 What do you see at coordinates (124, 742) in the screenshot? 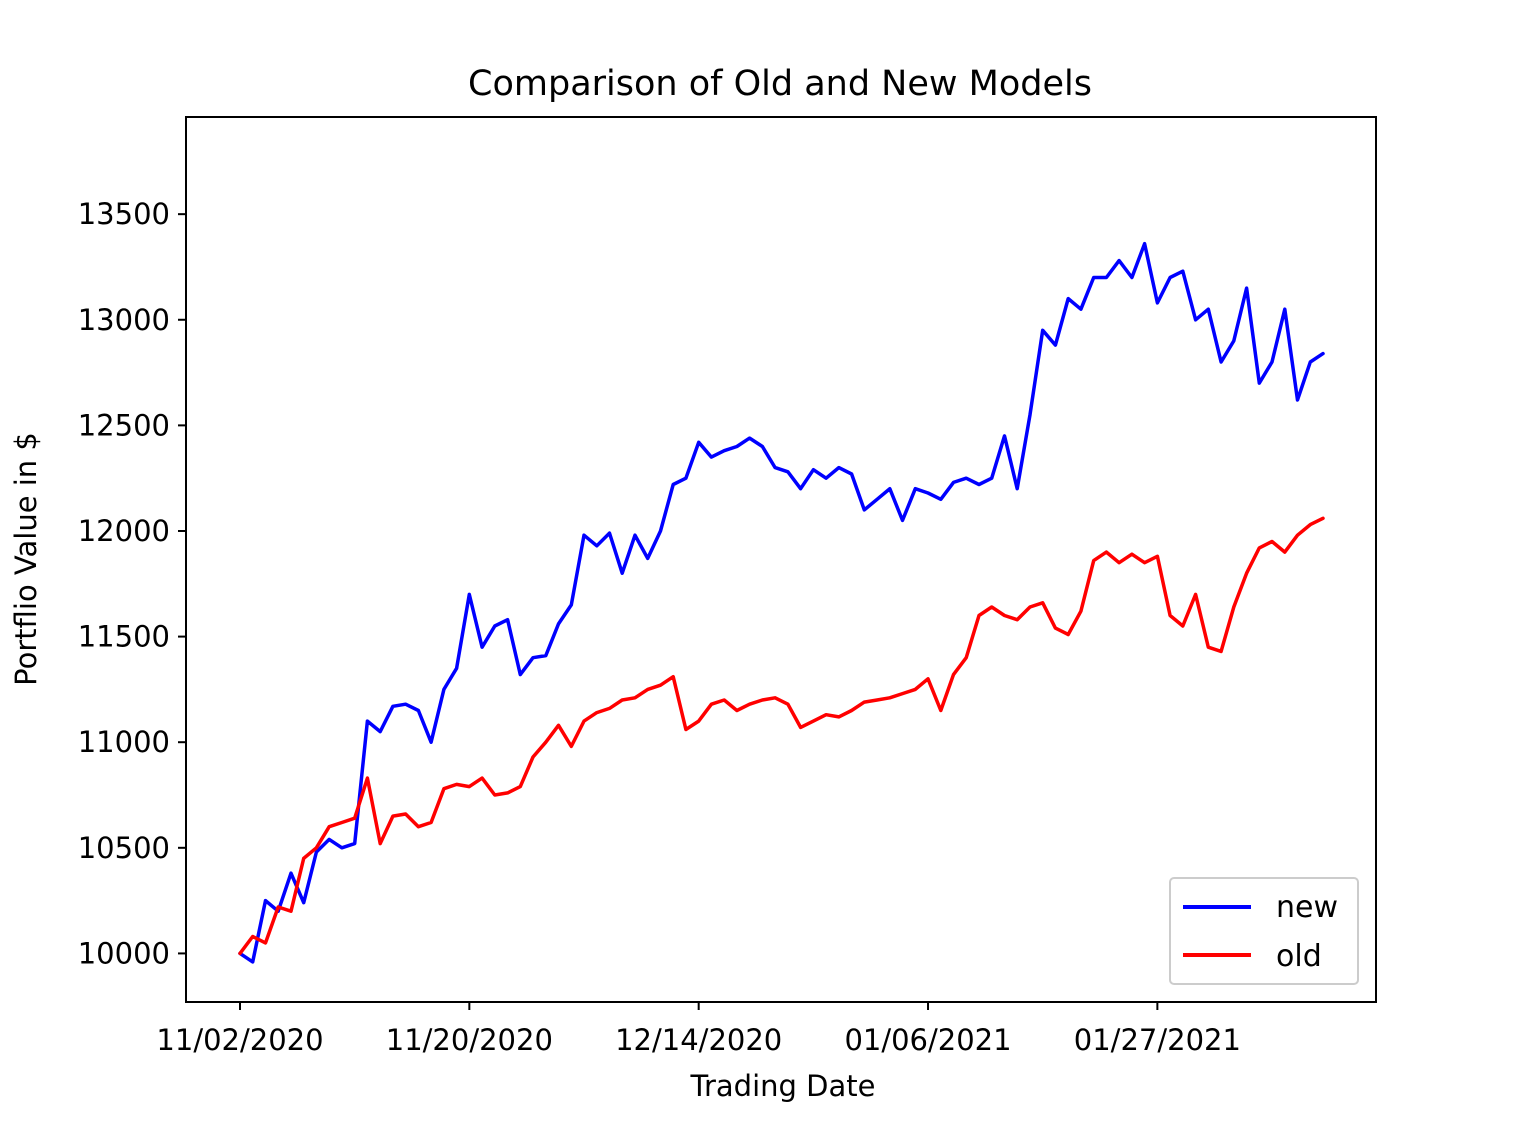
I see `y-tick-label: 11000` at bounding box center [124, 742].